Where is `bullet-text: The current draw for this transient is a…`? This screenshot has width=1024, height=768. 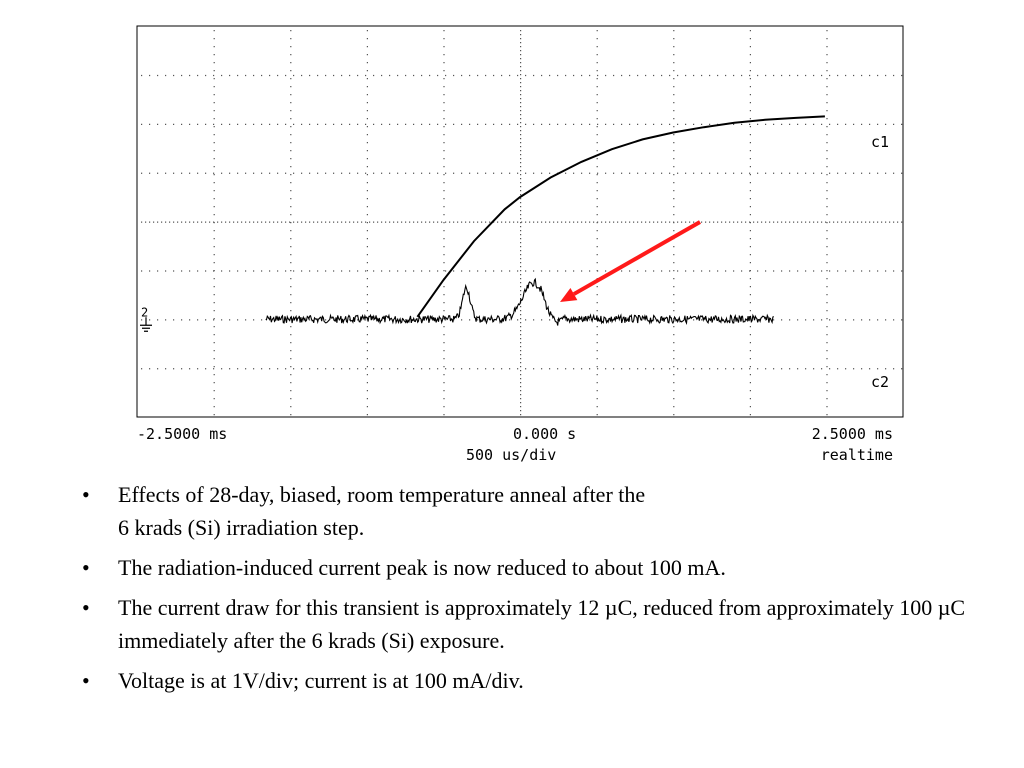
bullet-text: The current draw for this transient is a… is located at coordinates (542, 624).